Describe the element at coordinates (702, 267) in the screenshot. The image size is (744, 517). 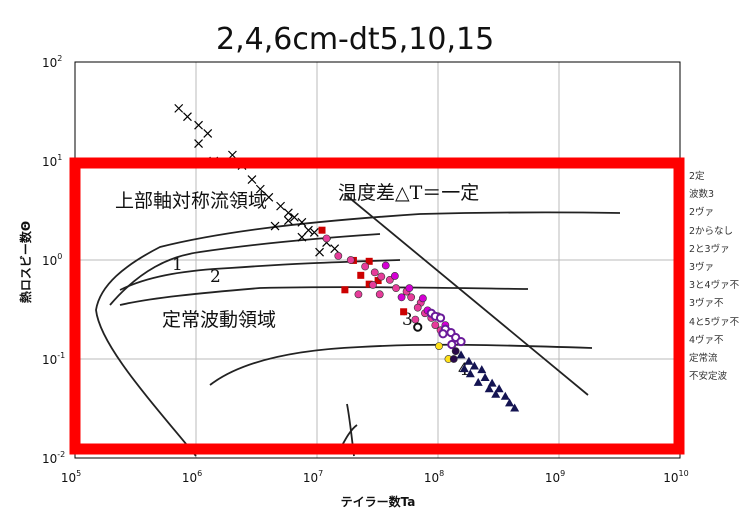
I see `legend-entry: 3ヴァ` at that location.